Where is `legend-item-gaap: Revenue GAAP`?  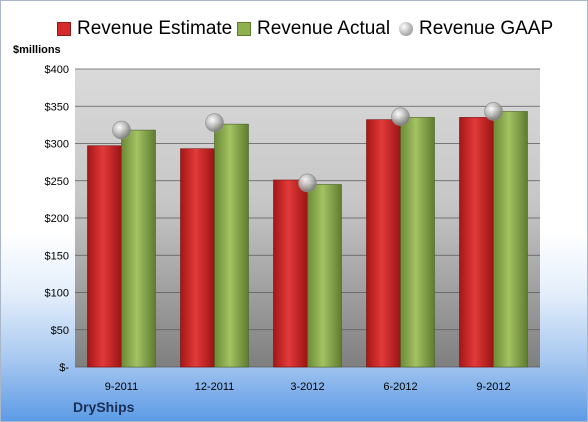 legend-item-gaap: Revenue GAAP is located at coordinates (476, 29).